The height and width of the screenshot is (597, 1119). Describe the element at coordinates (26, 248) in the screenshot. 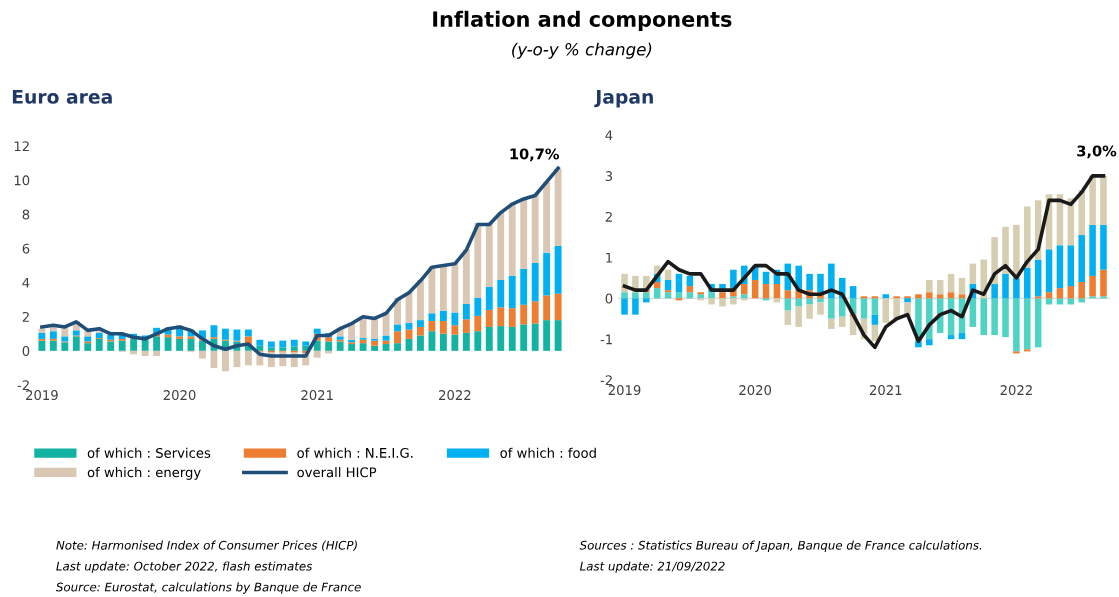

I see `y-tick-label: 6` at that location.